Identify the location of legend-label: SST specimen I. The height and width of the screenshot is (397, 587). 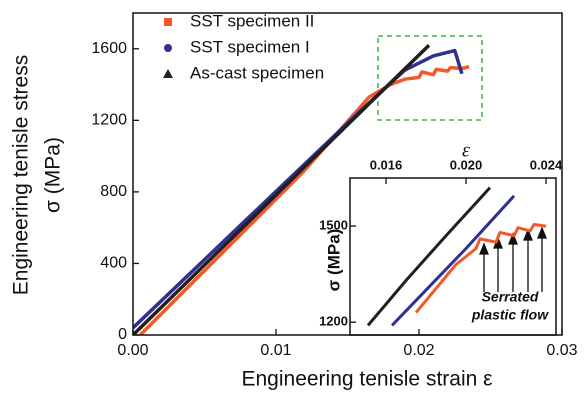
(250, 46).